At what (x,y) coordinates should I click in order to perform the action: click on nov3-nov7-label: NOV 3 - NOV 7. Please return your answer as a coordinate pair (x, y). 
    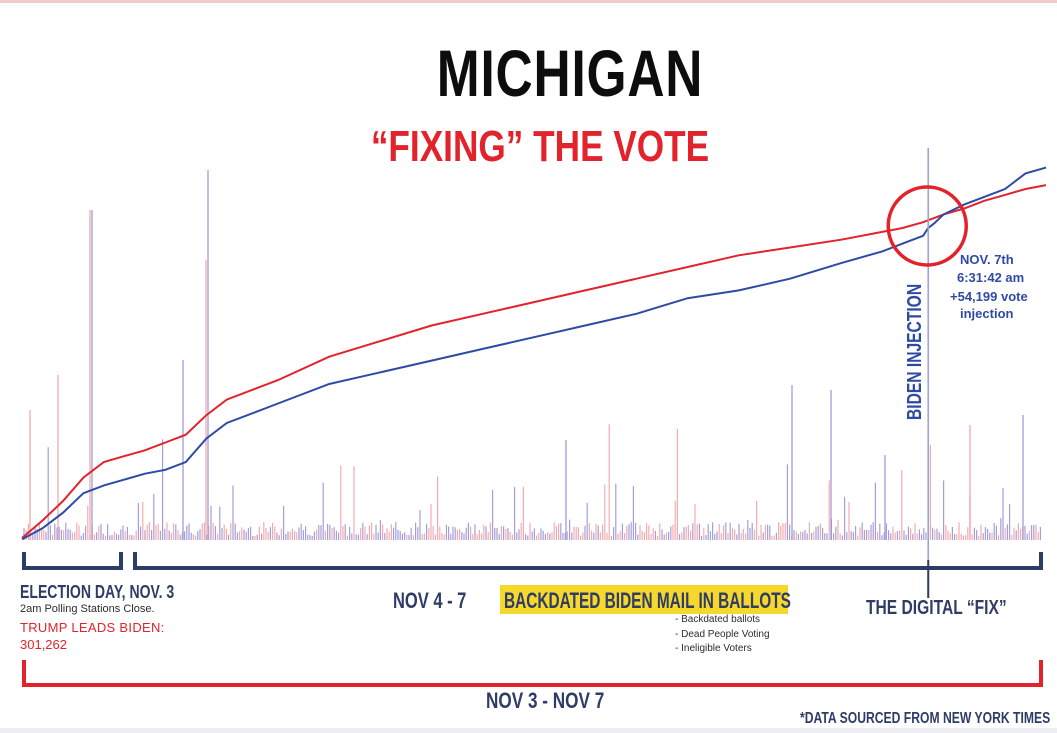
    Looking at the image, I should click on (545, 700).